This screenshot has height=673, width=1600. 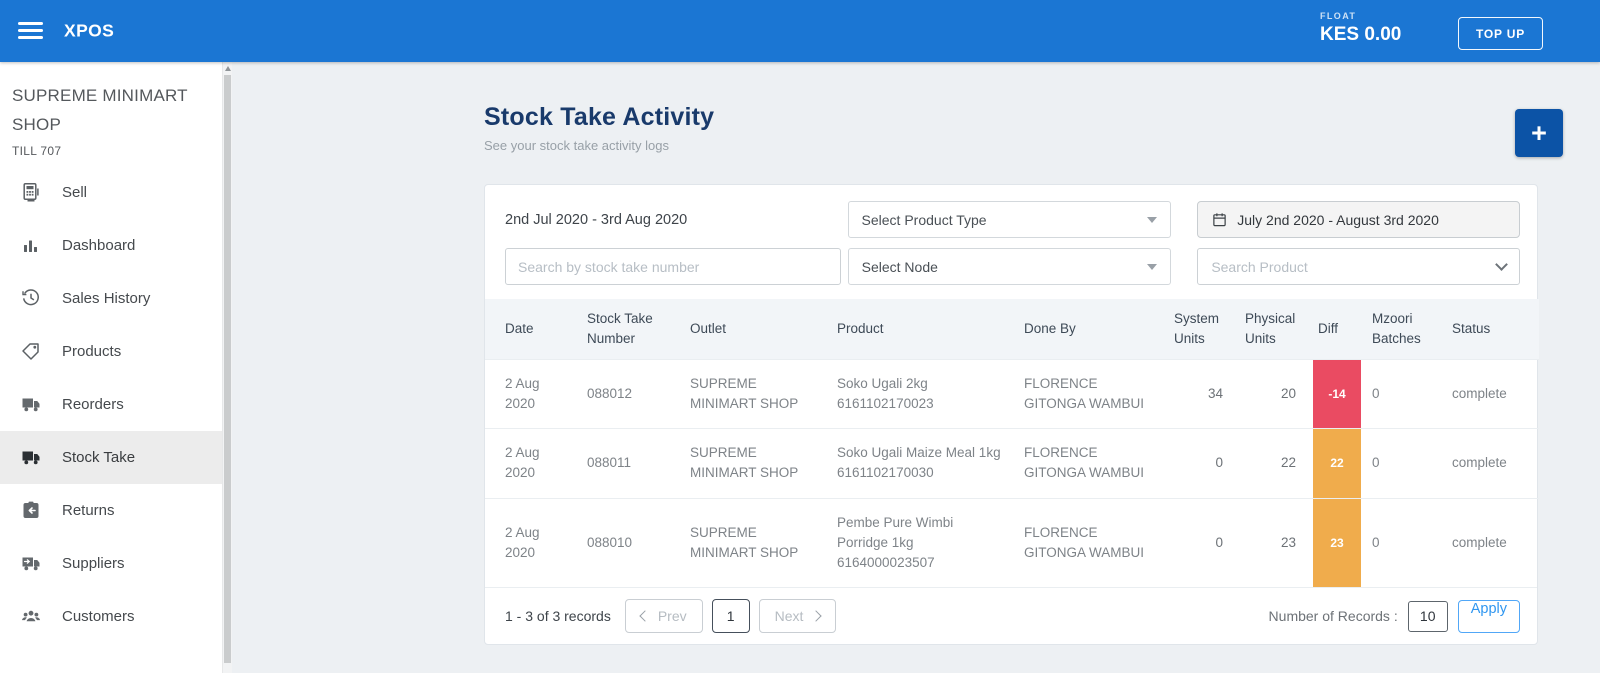 What do you see at coordinates (31, 245) in the screenshot?
I see `bar-chart-icon` at bounding box center [31, 245].